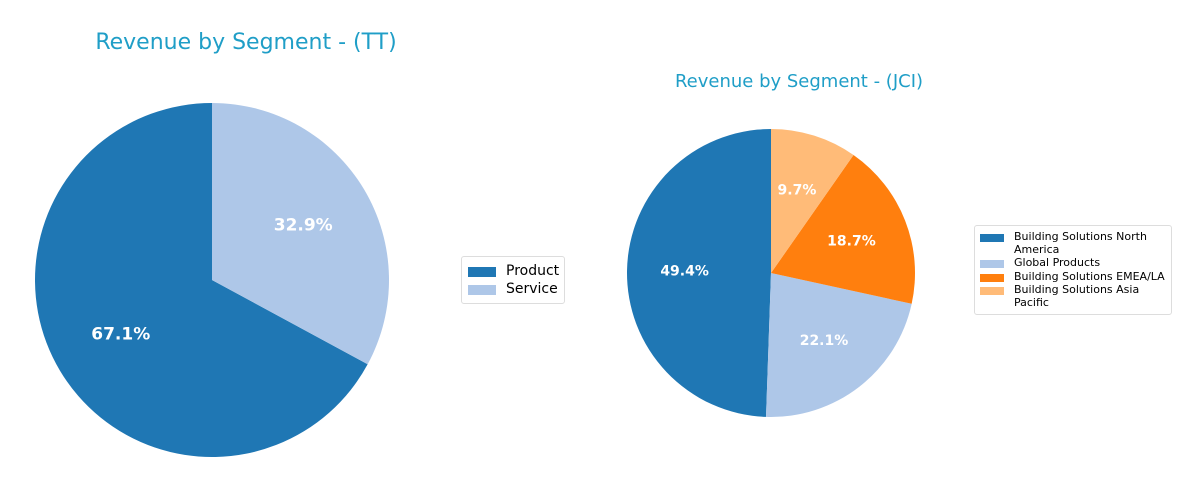  I want to click on legend-item: Building Solutions North America, so click(1073, 243).